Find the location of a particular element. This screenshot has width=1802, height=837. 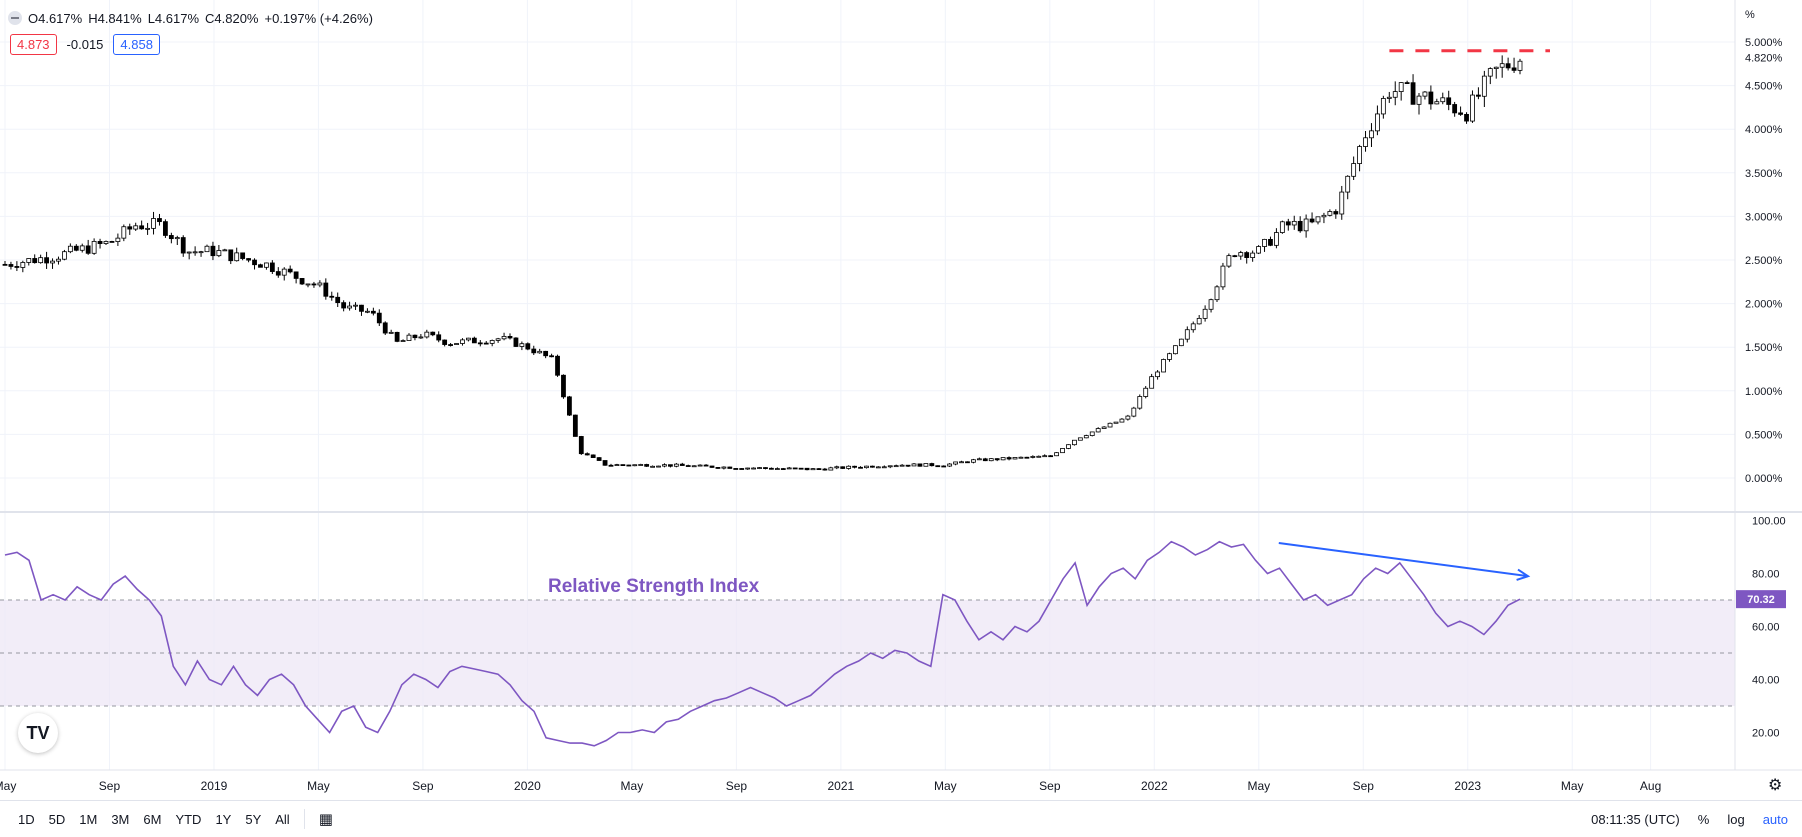

trend-arrow-head is located at coordinates (1523, 574).